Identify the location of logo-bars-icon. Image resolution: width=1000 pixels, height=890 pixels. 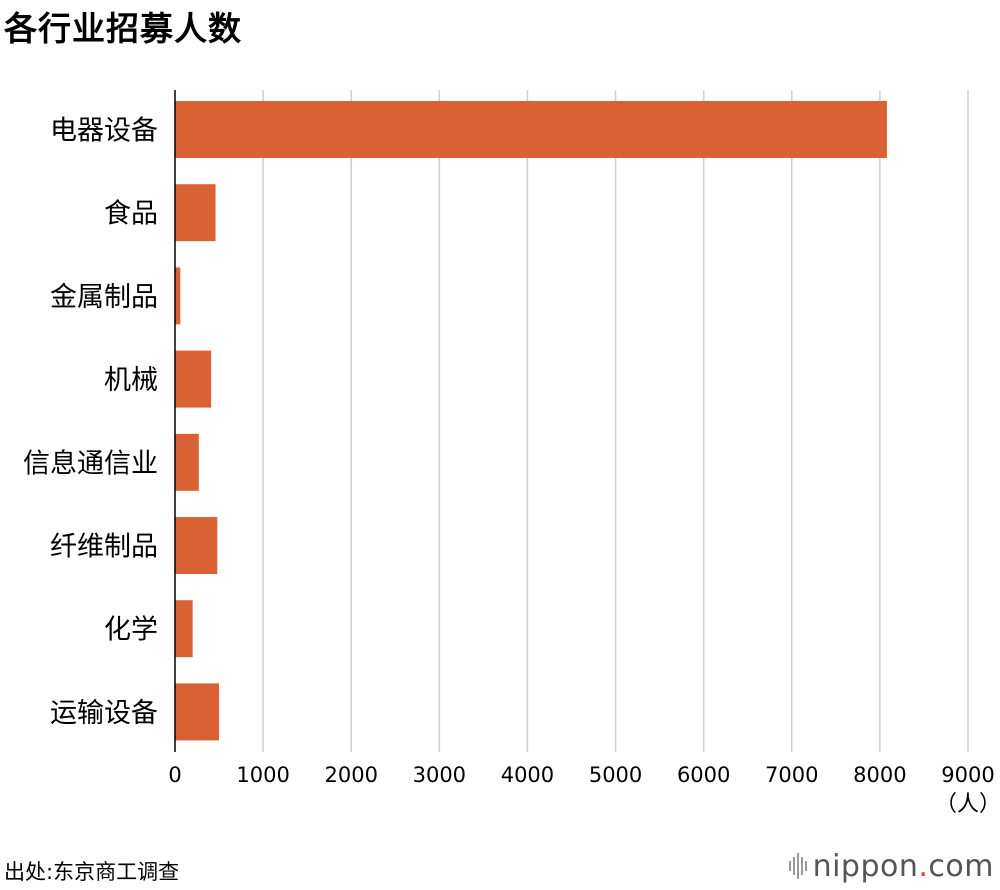
(797, 866).